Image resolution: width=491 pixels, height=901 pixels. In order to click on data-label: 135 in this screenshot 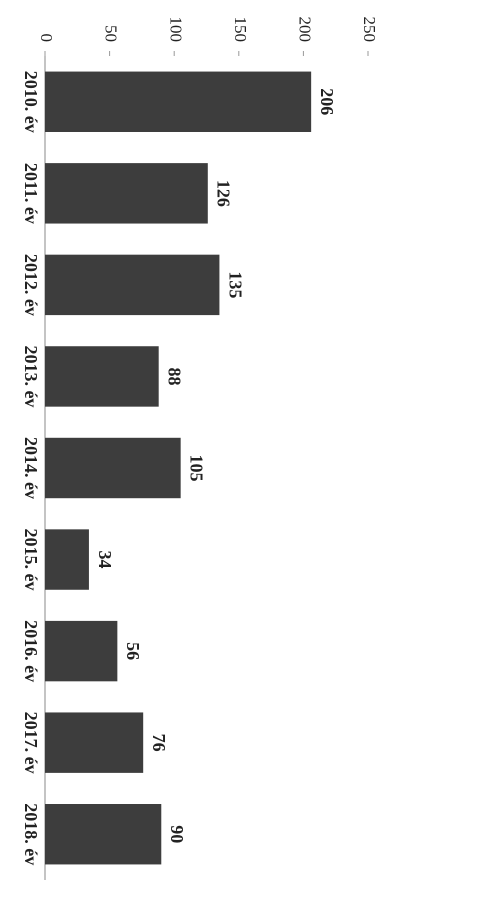, I will do `click(235, 284)`.